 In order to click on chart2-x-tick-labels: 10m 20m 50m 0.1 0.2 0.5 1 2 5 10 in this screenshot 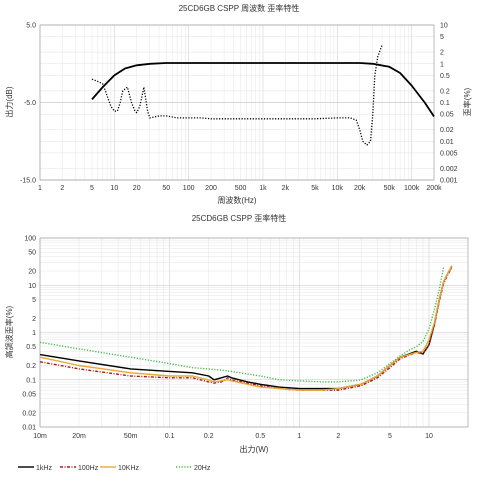, I will do `click(233, 436)`.